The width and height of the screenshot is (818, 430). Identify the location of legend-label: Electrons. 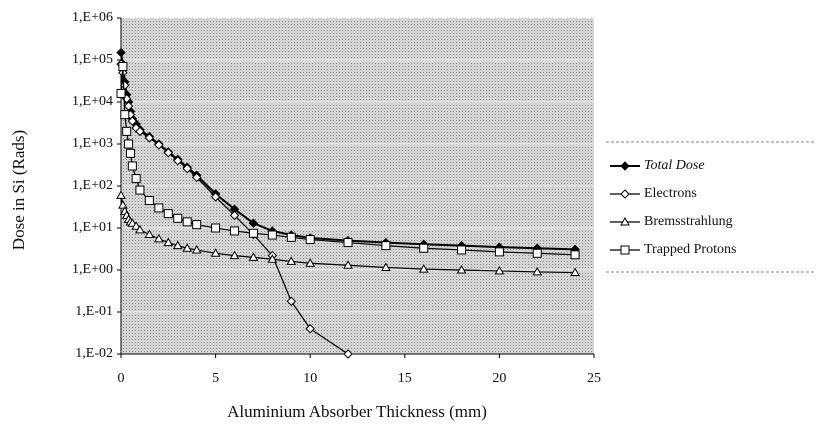
(670, 193).